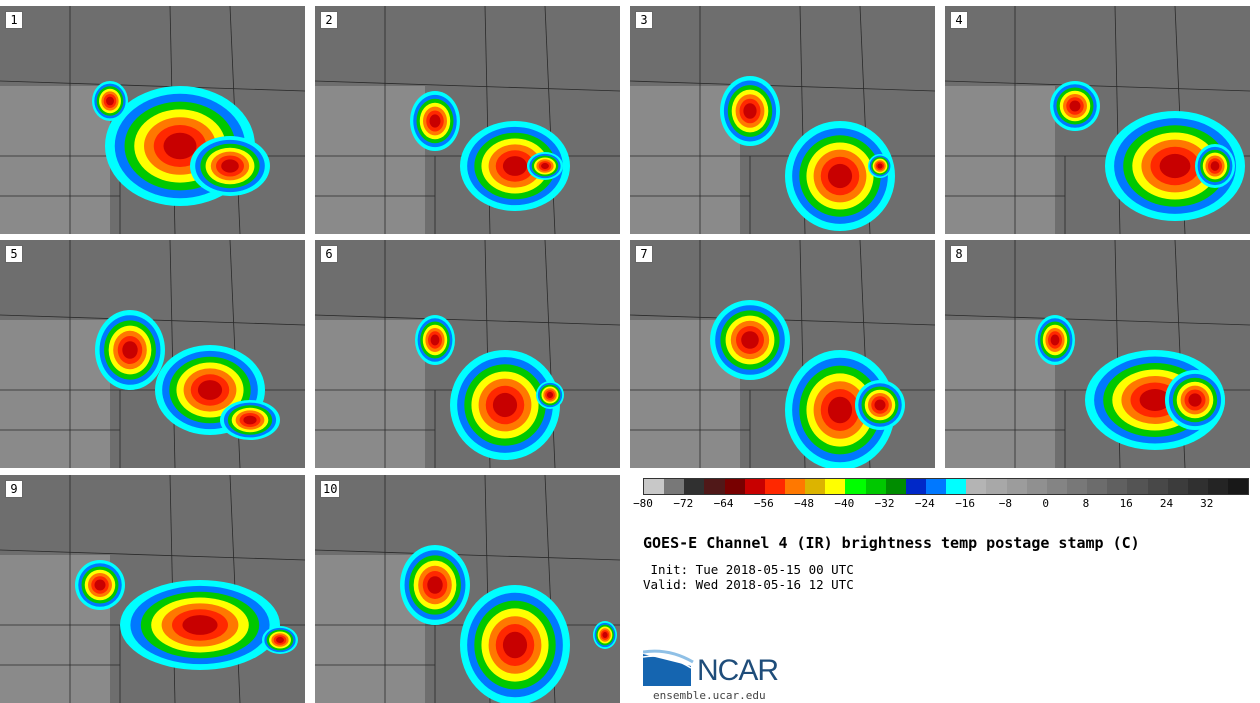 The image size is (1260, 703). I want to click on map-panel-7: 7, so click(782, 354).